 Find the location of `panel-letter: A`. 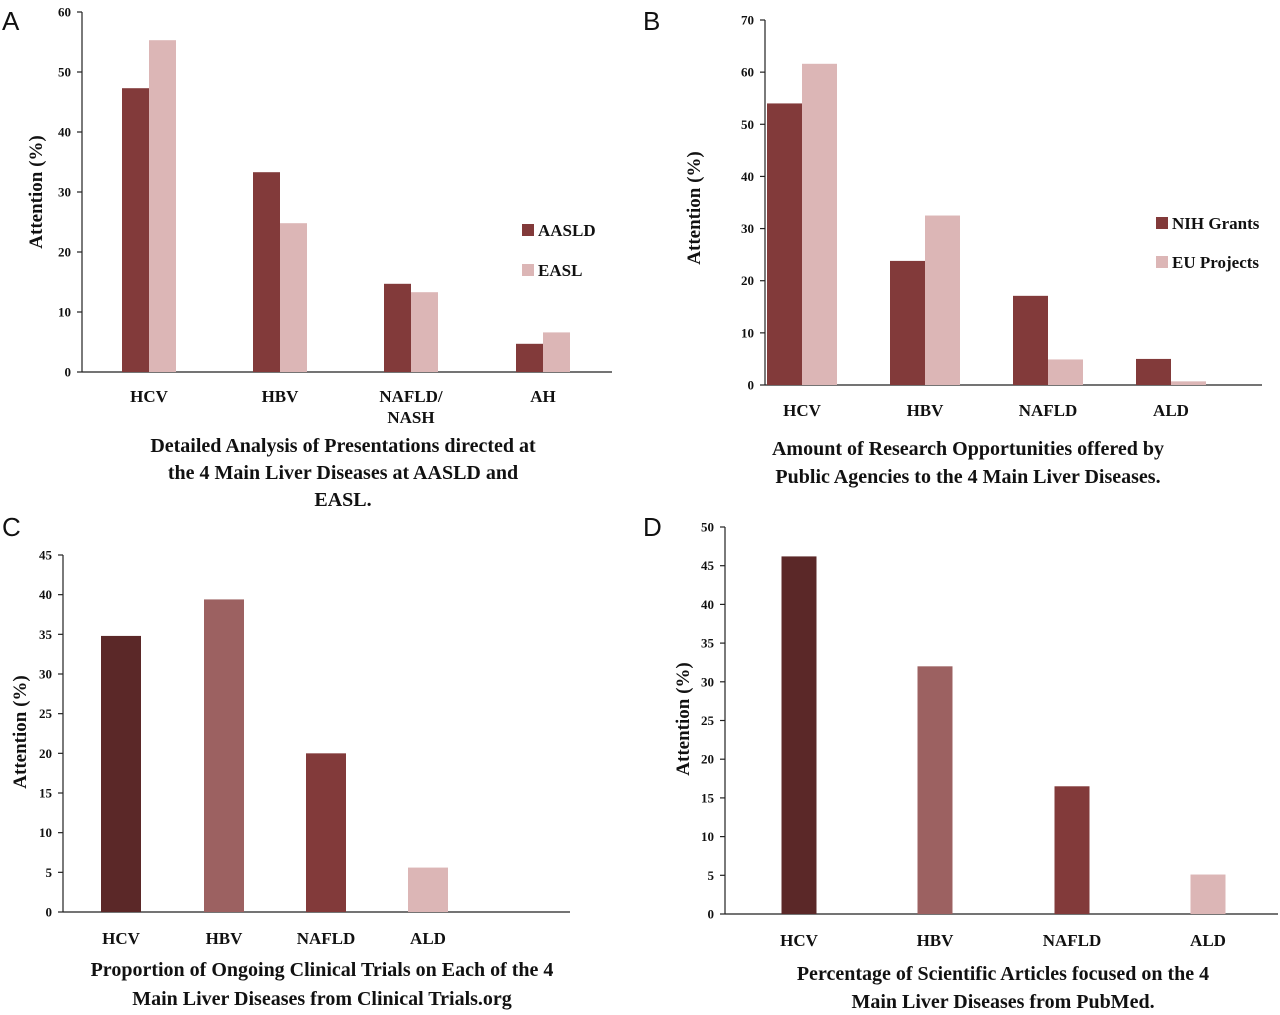

panel-letter: A is located at coordinates (11, 21).